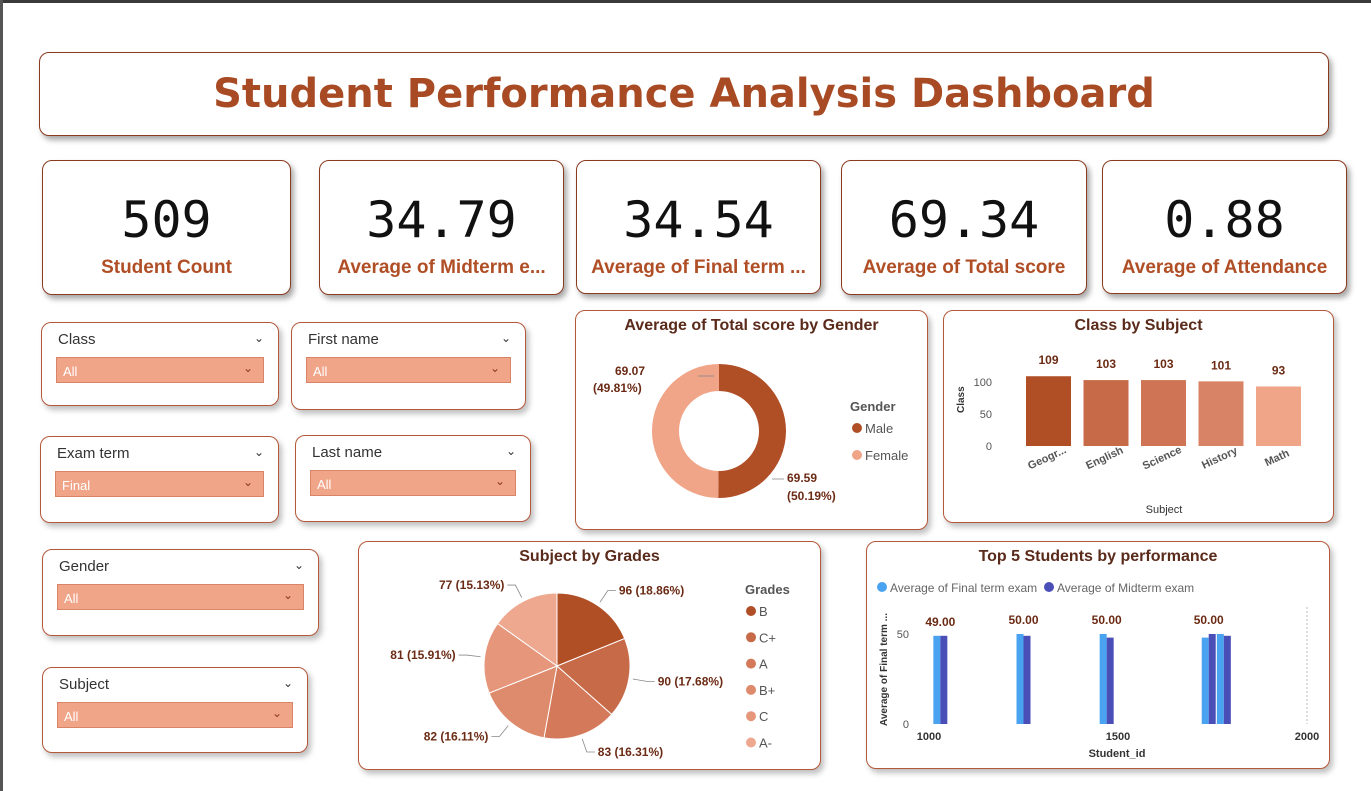  I want to click on kpi-value: 0.88, so click(1224, 220).